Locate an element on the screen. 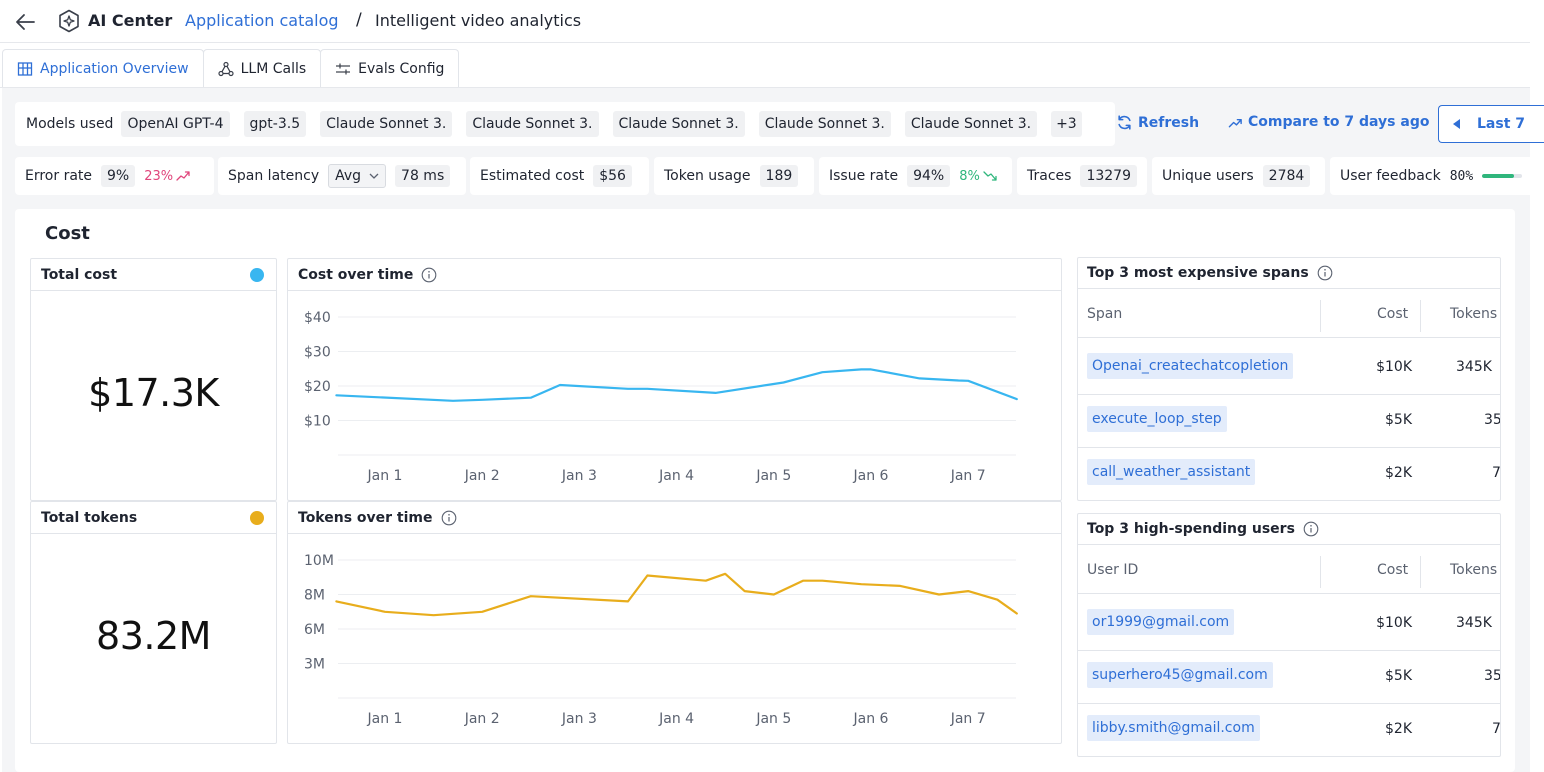  metric-label: Unique users is located at coordinates (1208, 176).